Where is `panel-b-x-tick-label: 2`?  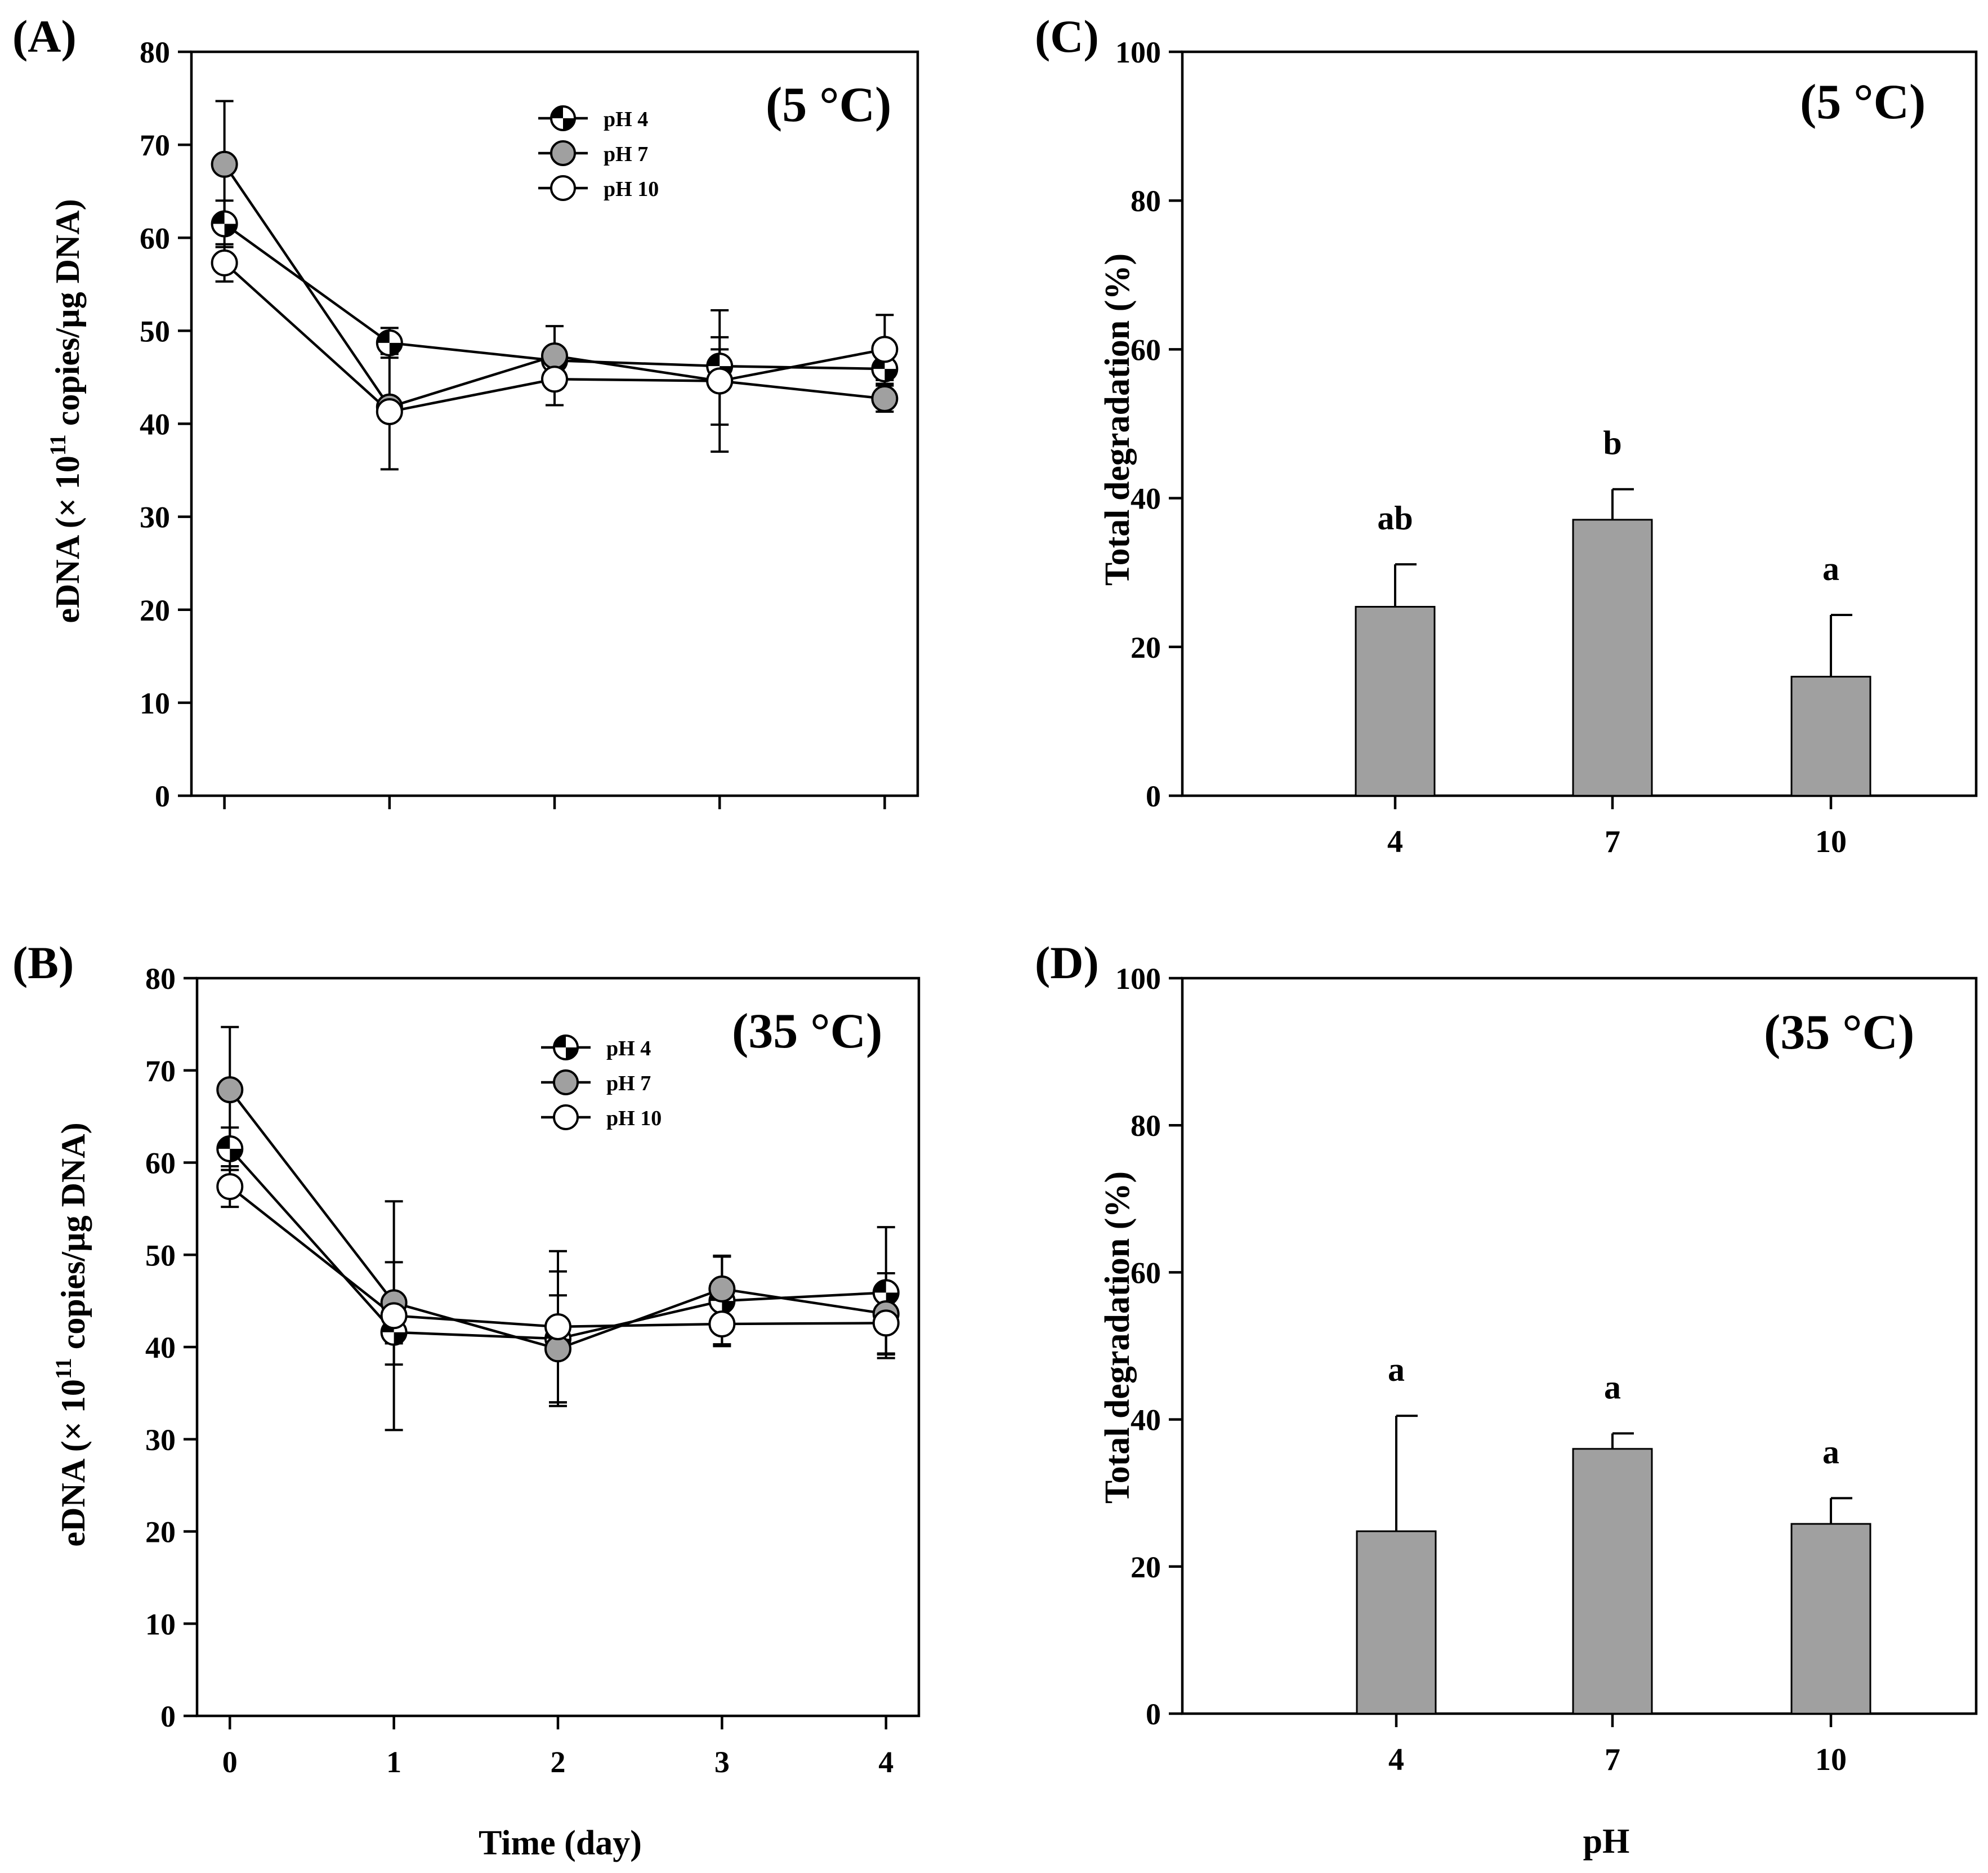 panel-b-x-tick-label: 2 is located at coordinates (559, 1762).